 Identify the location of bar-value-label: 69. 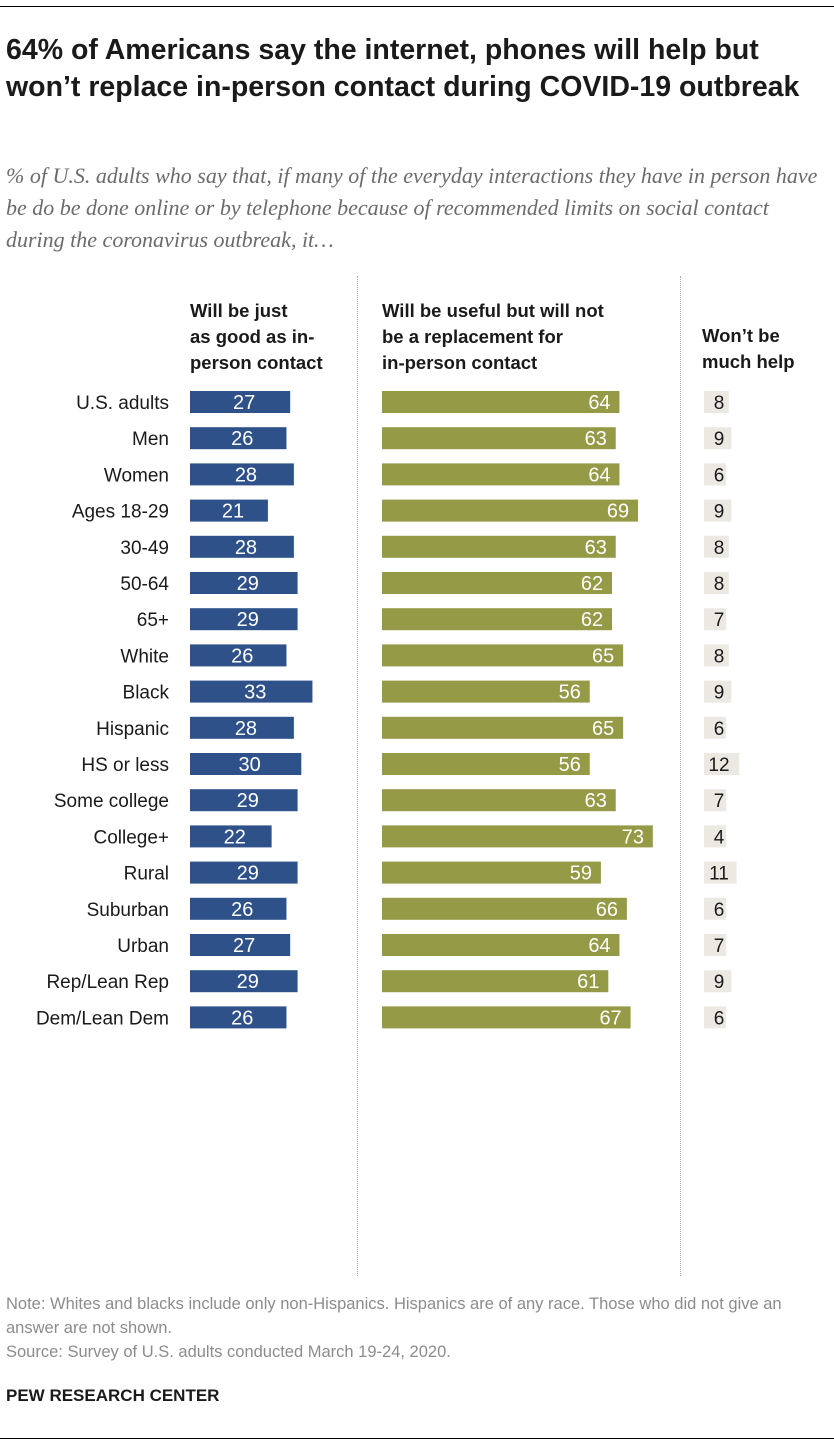
(618, 512).